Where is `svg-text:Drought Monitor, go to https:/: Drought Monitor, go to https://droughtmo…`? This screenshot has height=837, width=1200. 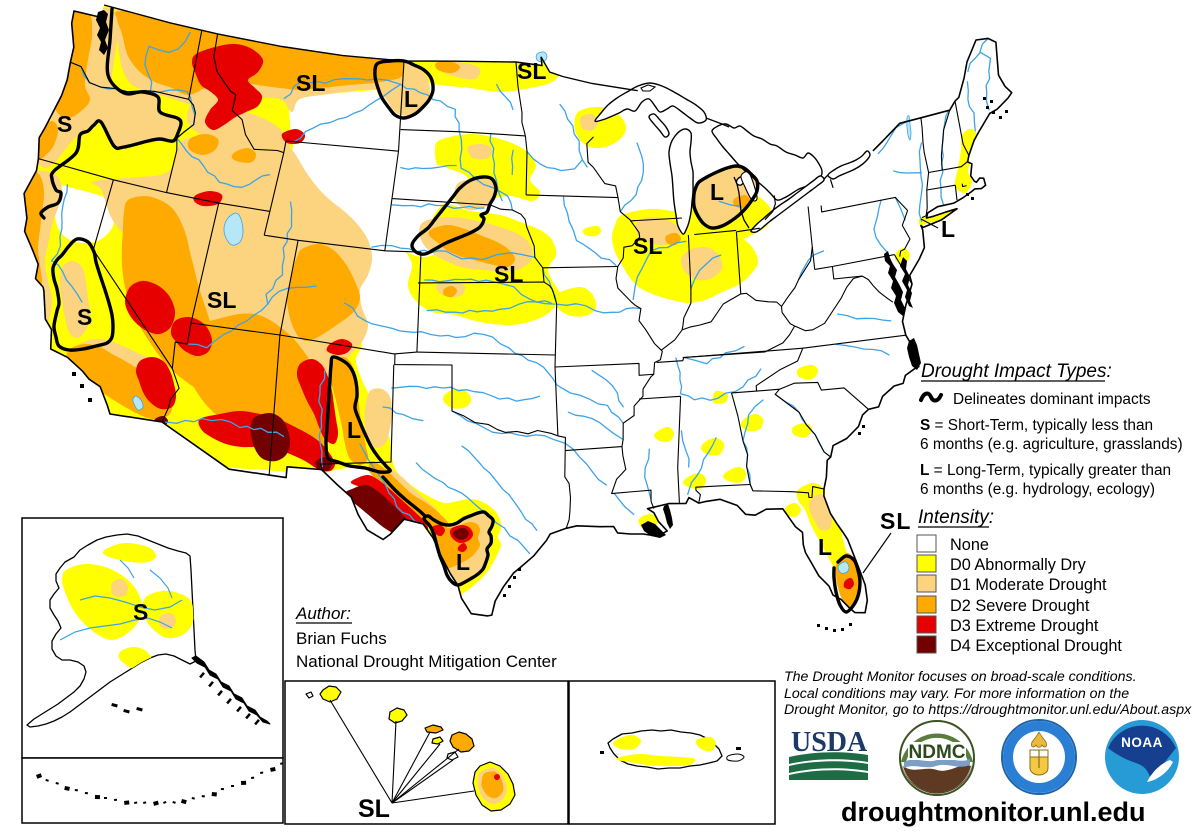
svg-text:Drought Monitor, go to https:/: Drought Monitor, go to https://droughtmo… is located at coordinates (988, 710).